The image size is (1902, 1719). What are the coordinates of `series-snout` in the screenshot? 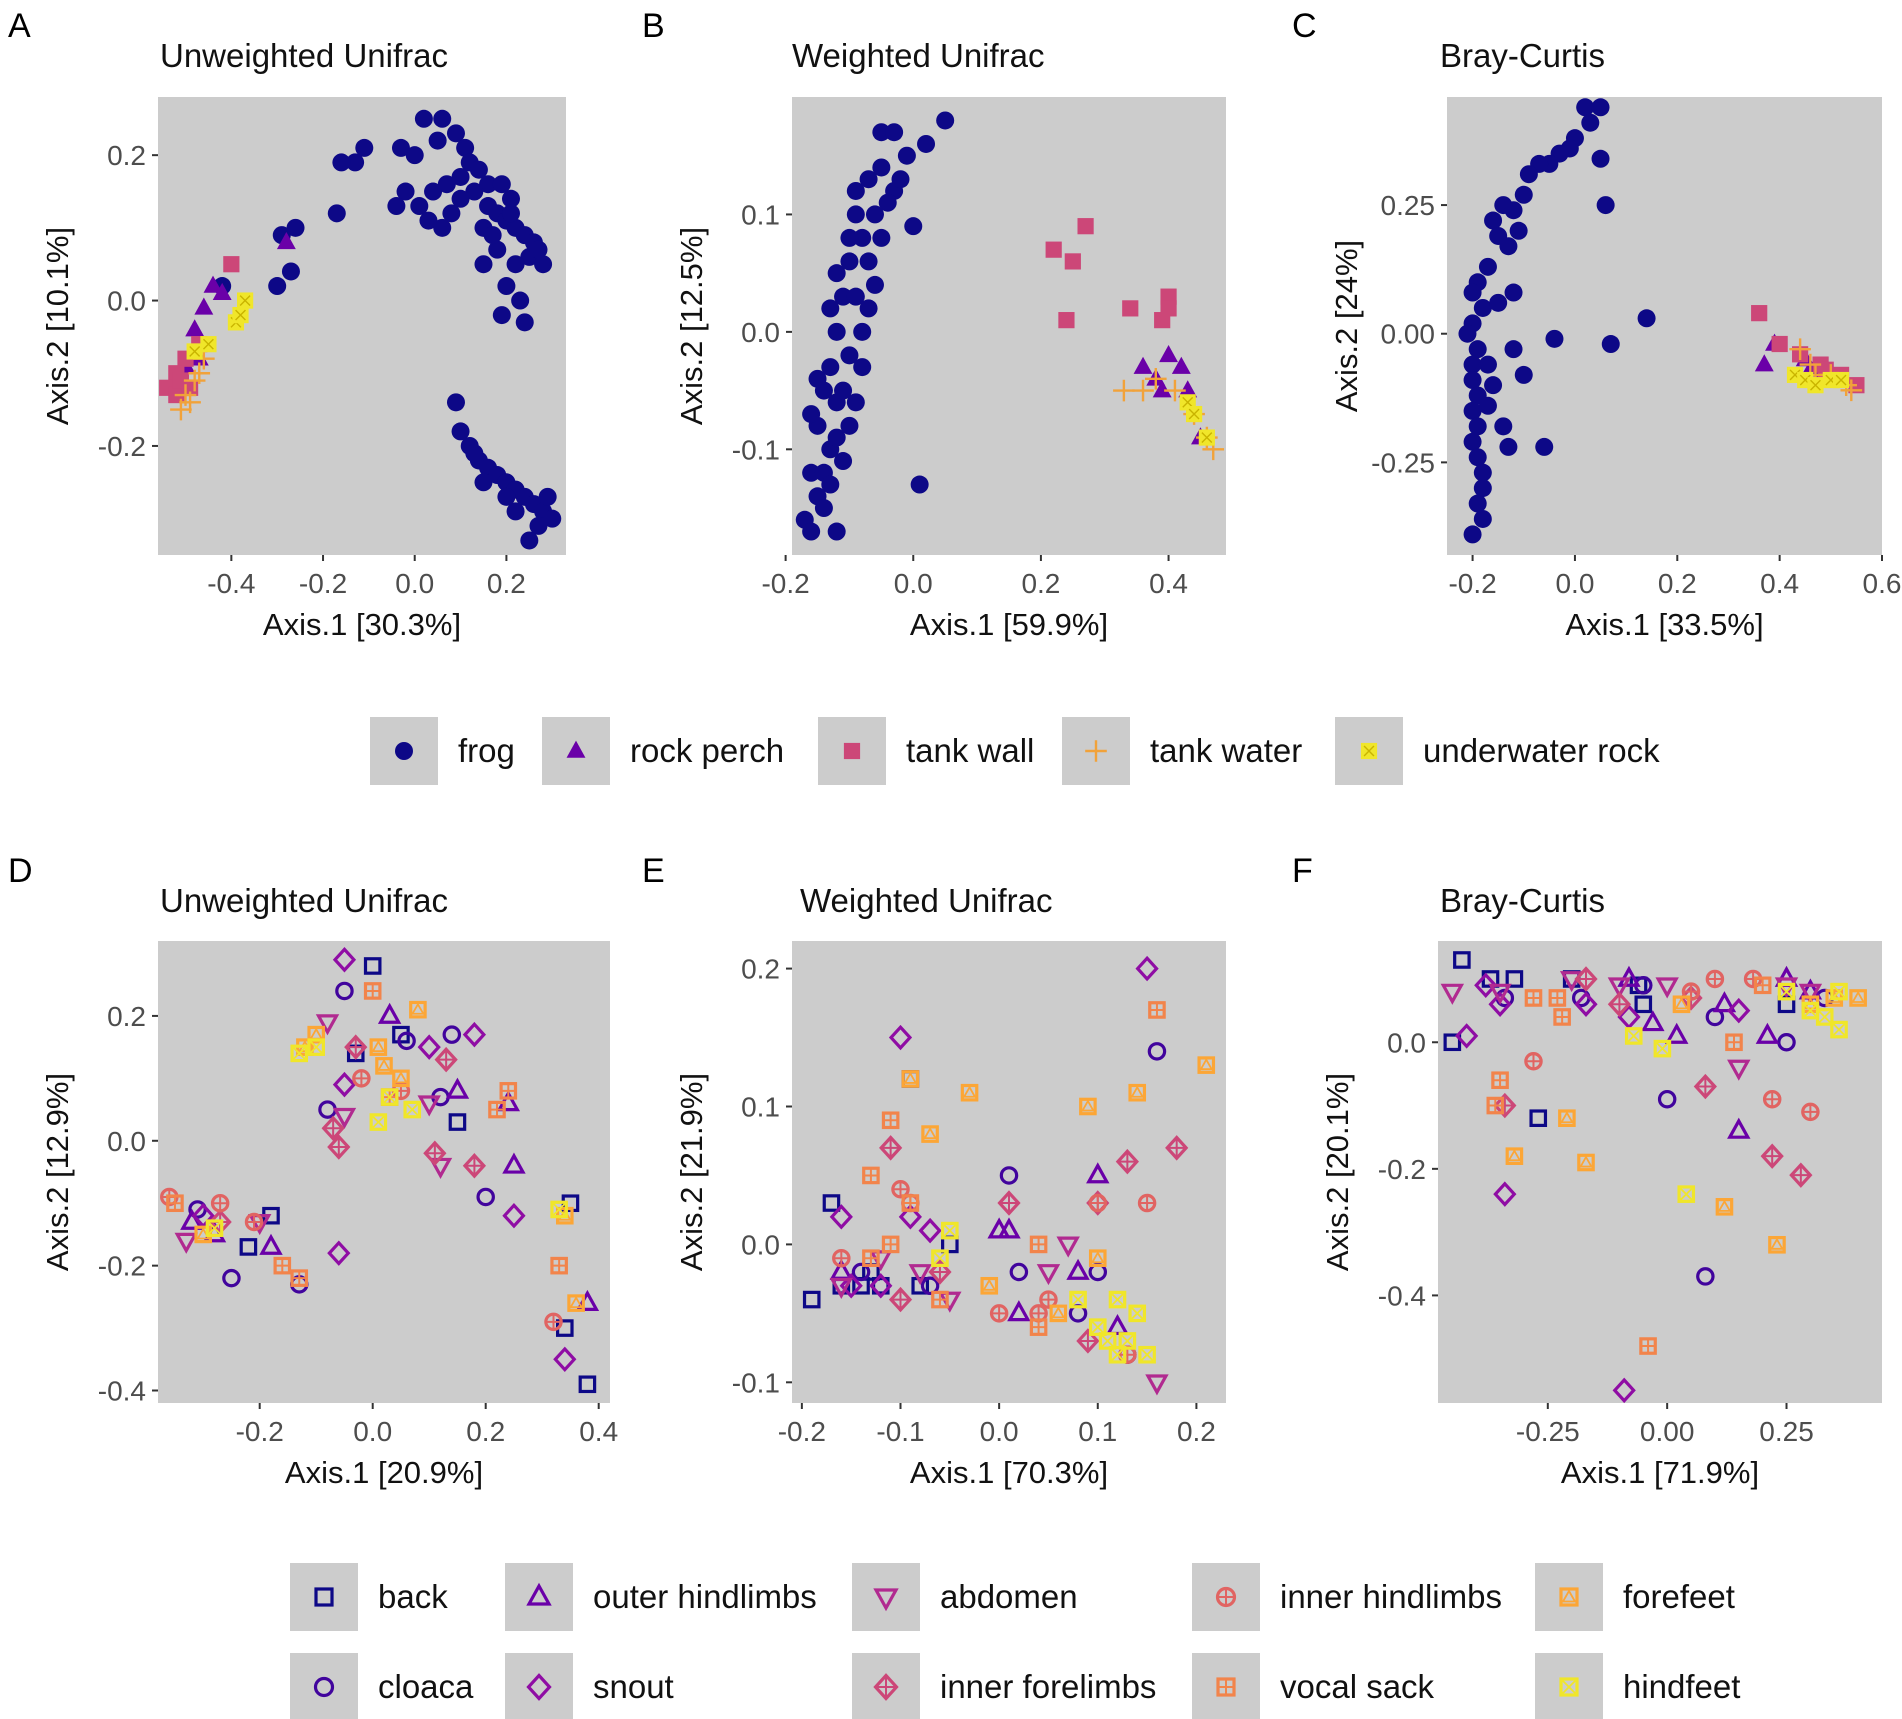 It's located at (994, 1127).